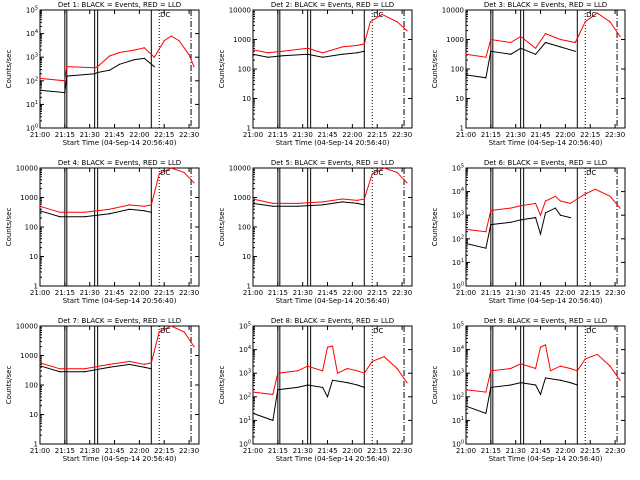  Describe the element at coordinates (120, 143) in the screenshot. I see `x-axis-label: Start Time (04-Sep-14 20:56:40)` at that location.